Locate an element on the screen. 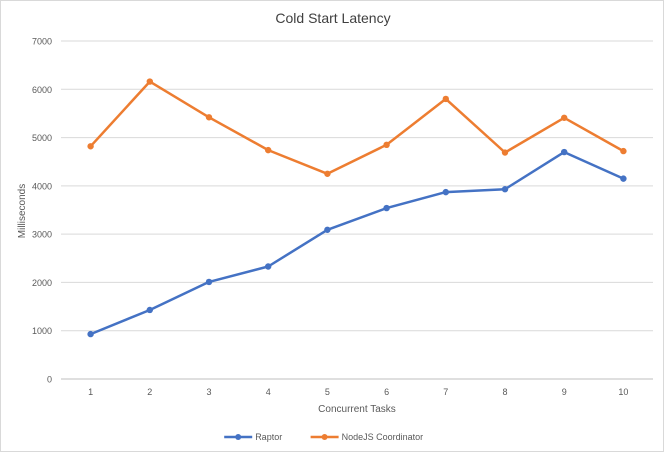 Image resolution: width=664 pixels, height=456 pixels. y-tick-label: 3000 is located at coordinates (42, 235).